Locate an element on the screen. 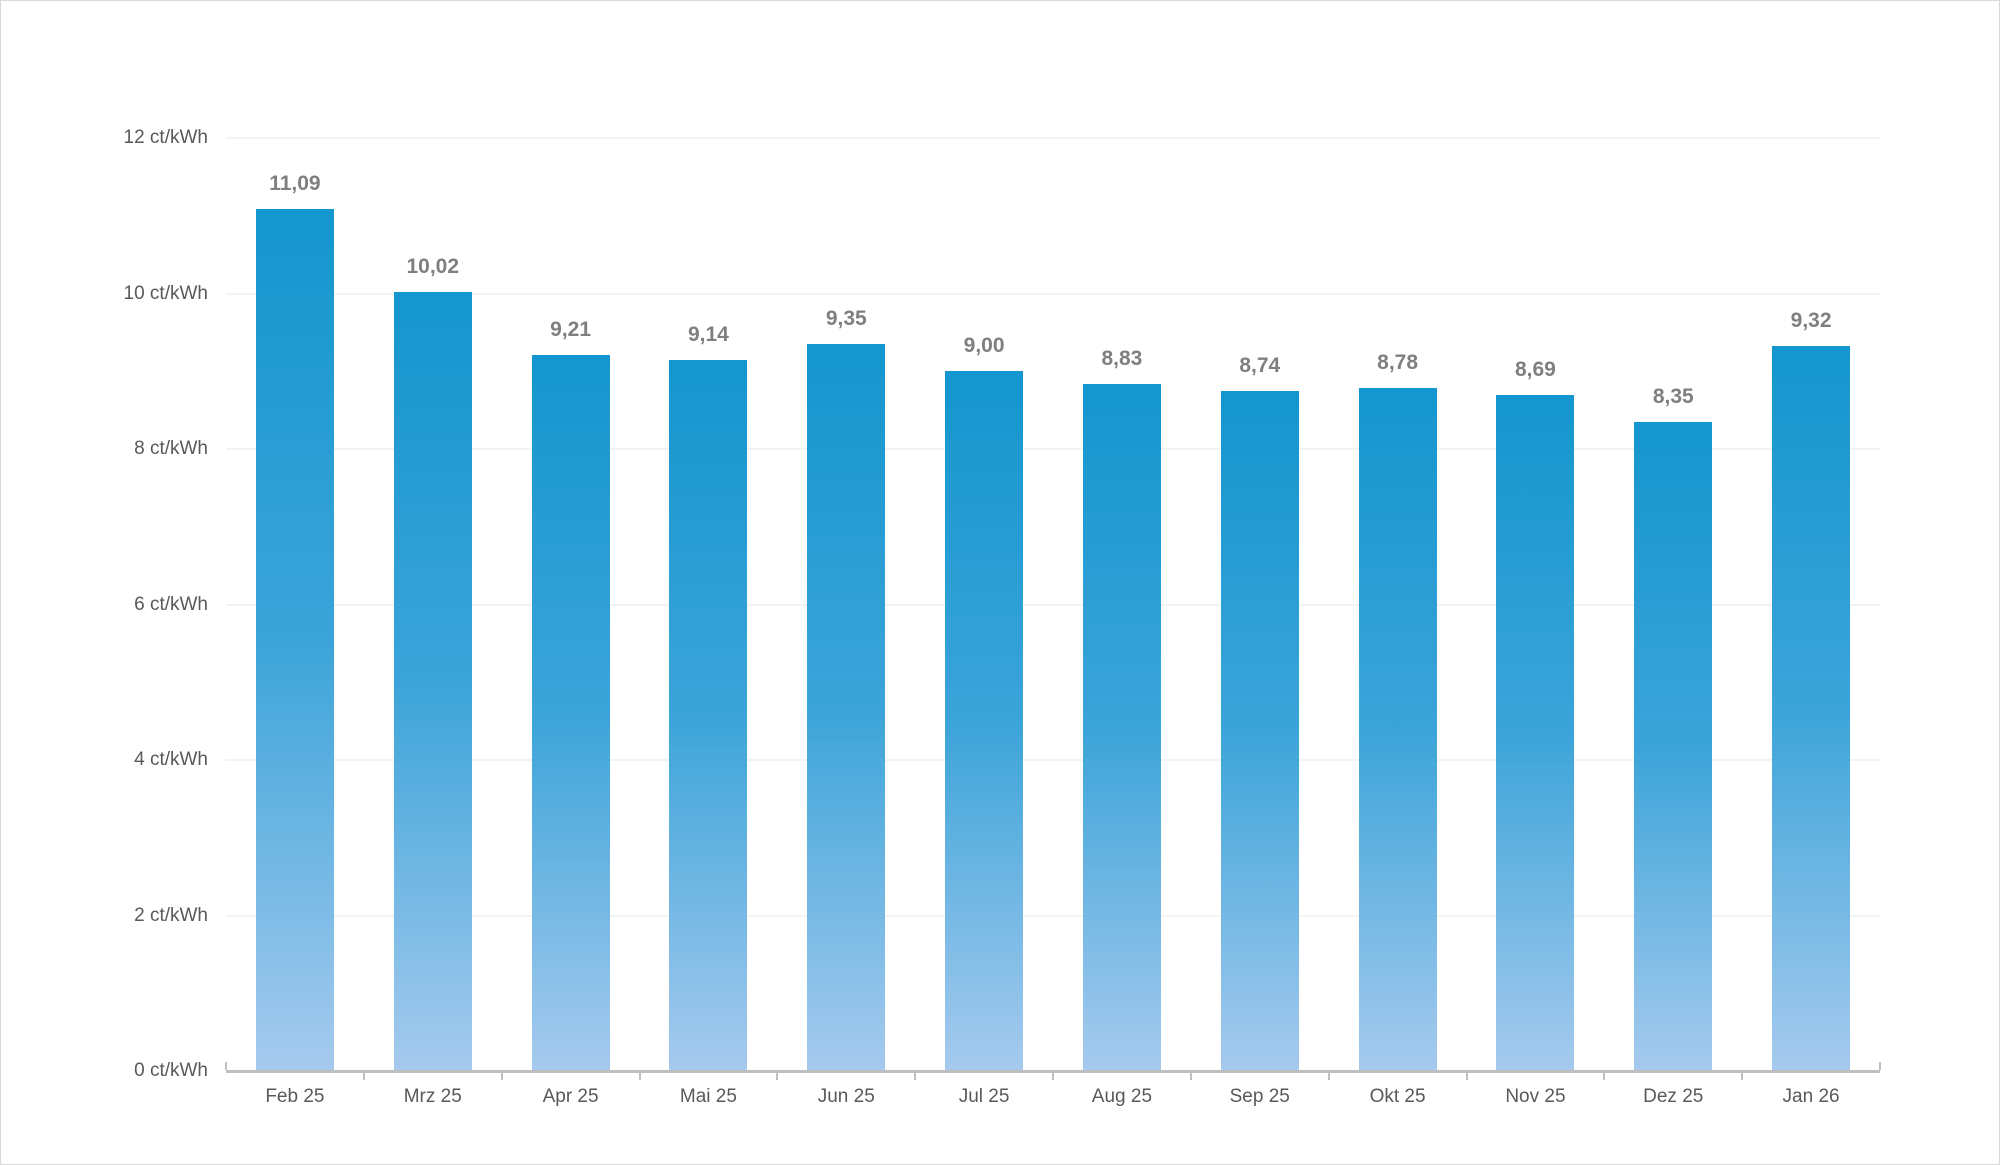 The width and height of the screenshot is (2000, 1165). y-axis-tick-label: 0 ct/kWh is located at coordinates (171, 1070).